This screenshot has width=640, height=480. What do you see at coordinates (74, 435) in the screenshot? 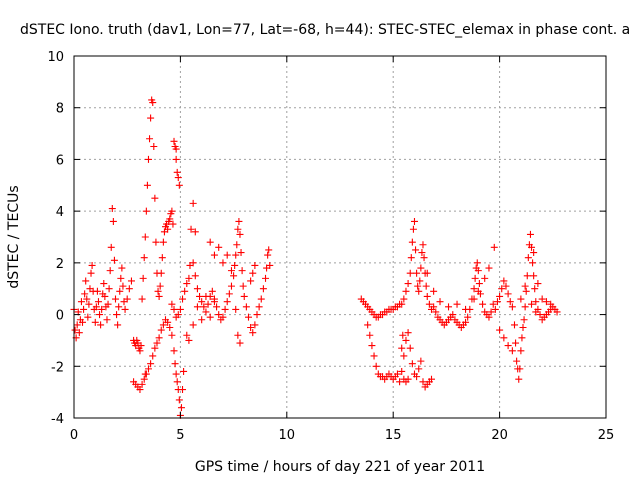
I see `x-tick-label: 0` at bounding box center [74, 435].